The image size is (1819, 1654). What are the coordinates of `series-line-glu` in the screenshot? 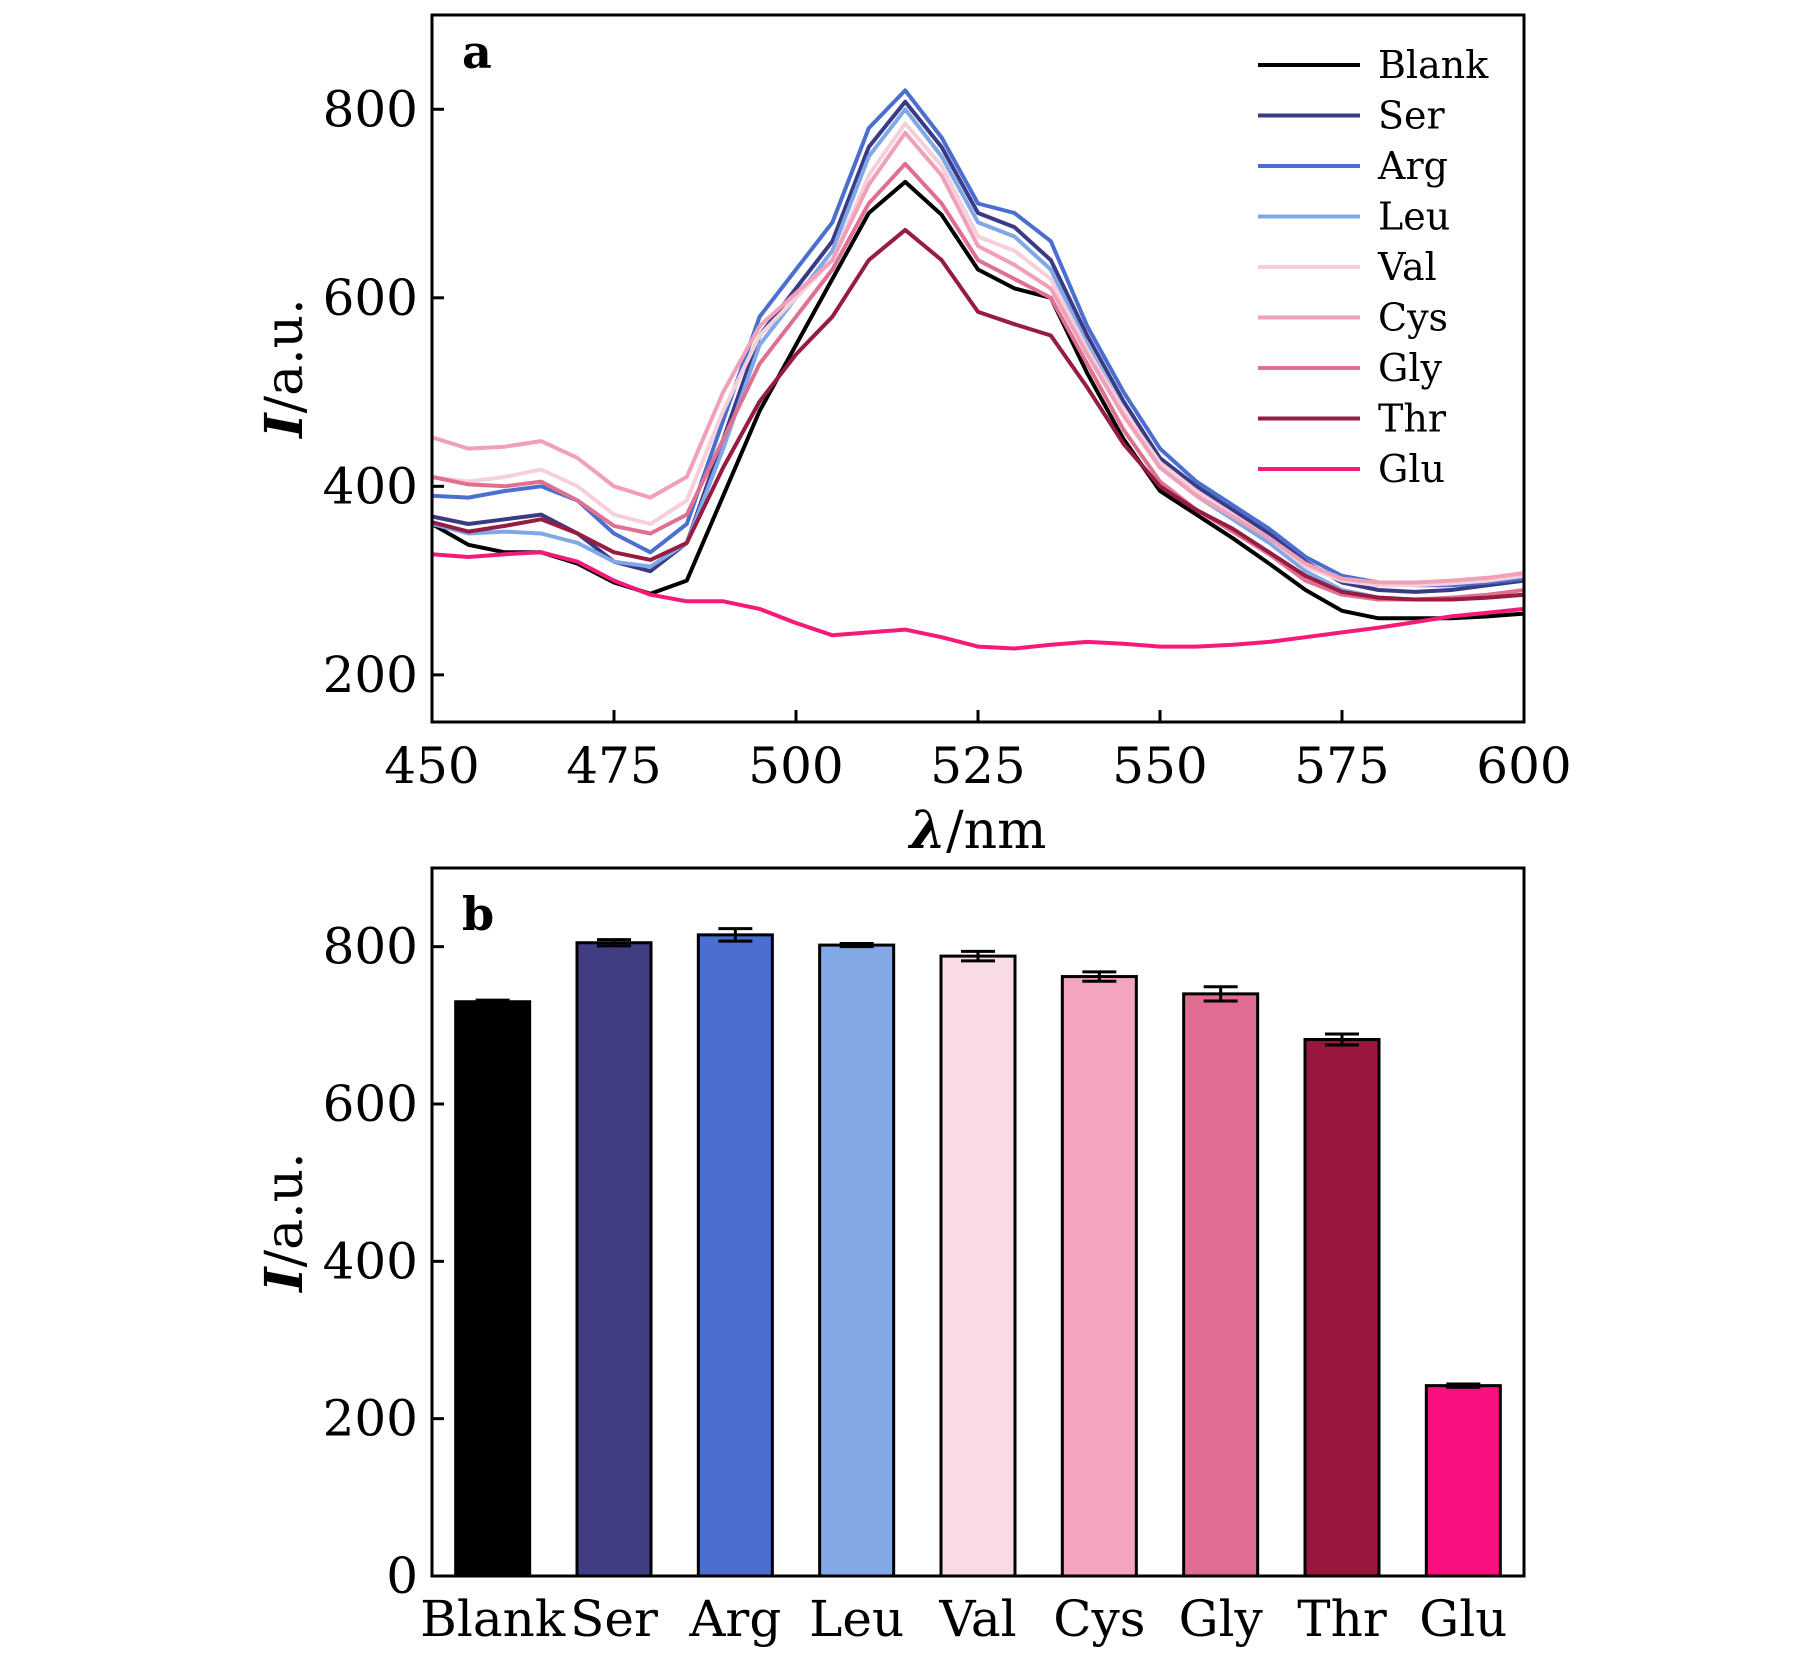 It's located at (978, 600).